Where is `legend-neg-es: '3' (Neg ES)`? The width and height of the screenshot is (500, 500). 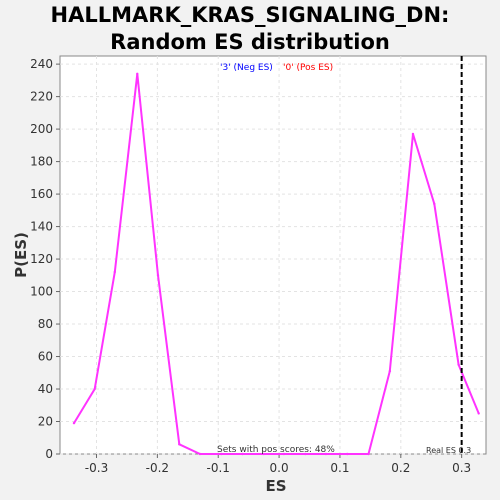 legend-neg-es: '3' (Neg ES) is located at coordinates (246, 68).